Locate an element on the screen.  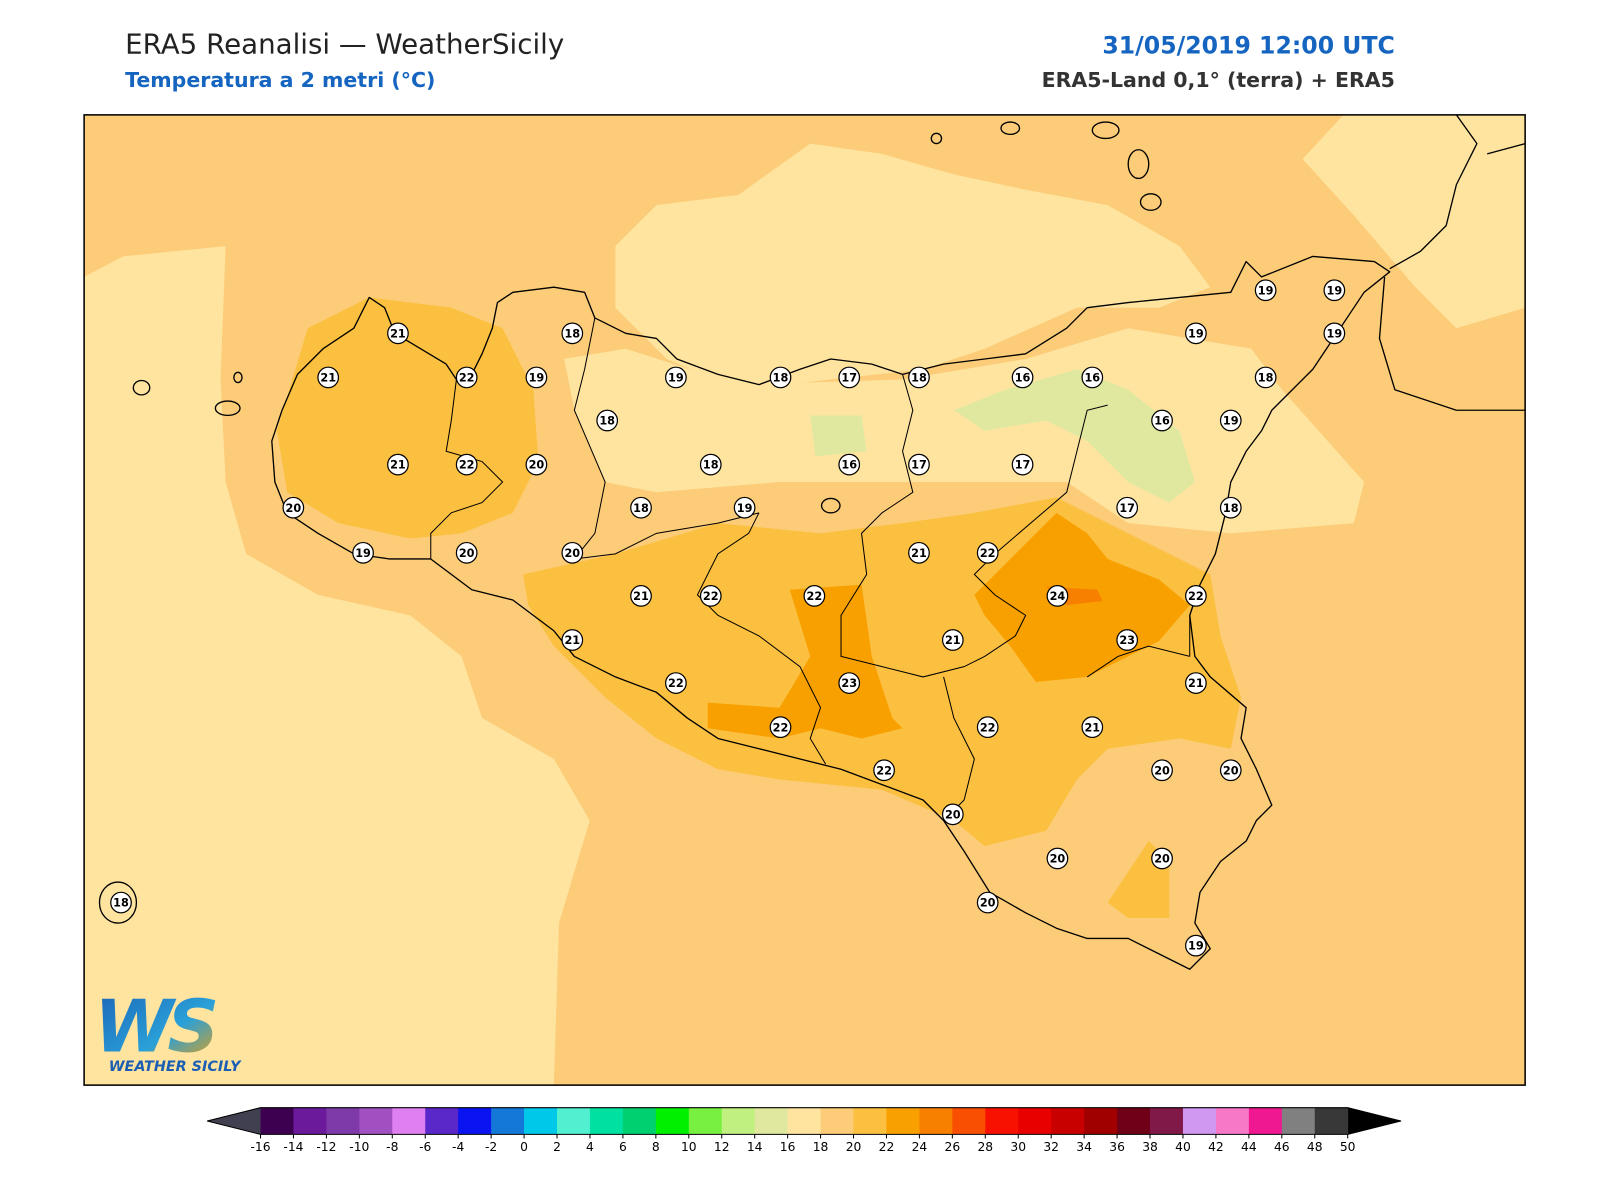
colorbar-tick-label: 12 is located at coordinates (722, 1147).